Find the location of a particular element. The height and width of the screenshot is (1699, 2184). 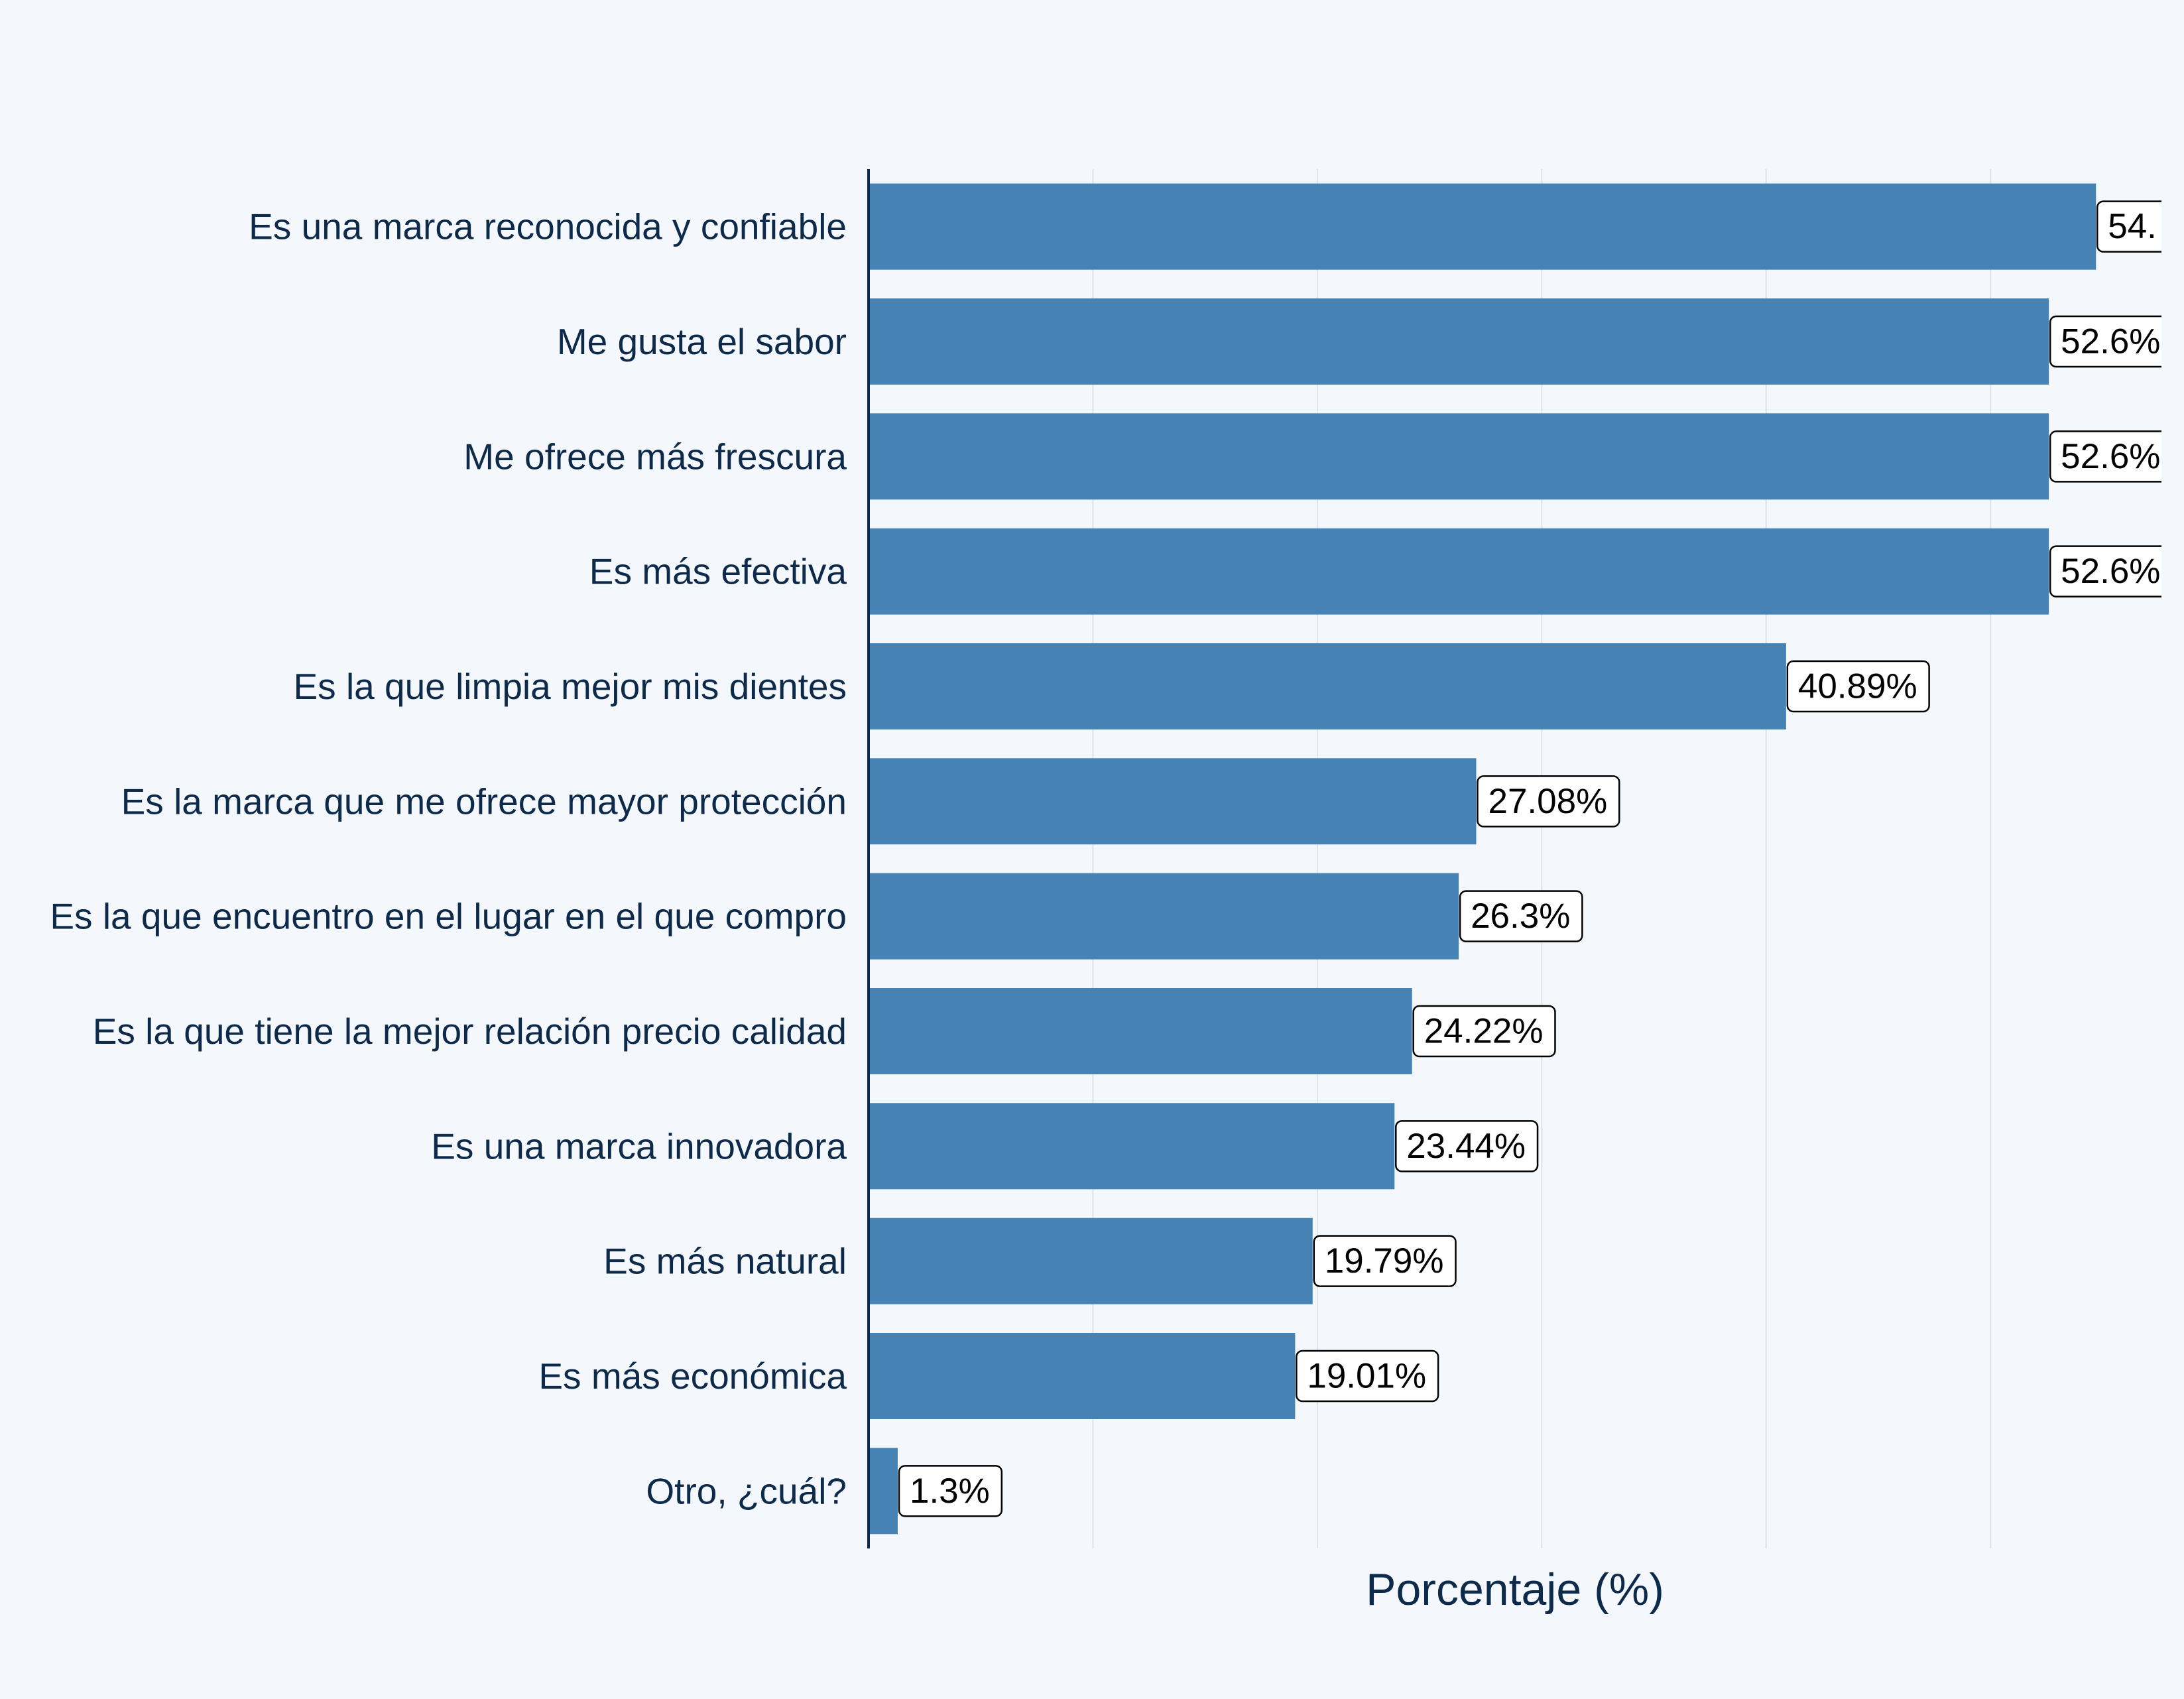

value-label-7: 26.3% is located at coordinates (1521, 916).